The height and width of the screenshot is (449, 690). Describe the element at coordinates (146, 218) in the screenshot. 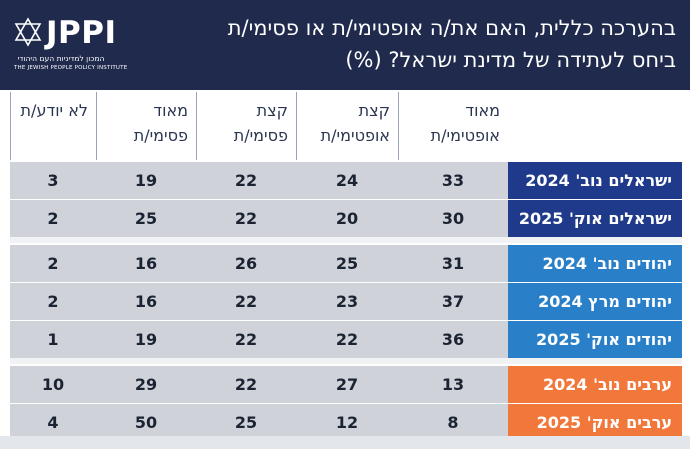

I see `table-cell-very-pessimistic: 25` at that location.